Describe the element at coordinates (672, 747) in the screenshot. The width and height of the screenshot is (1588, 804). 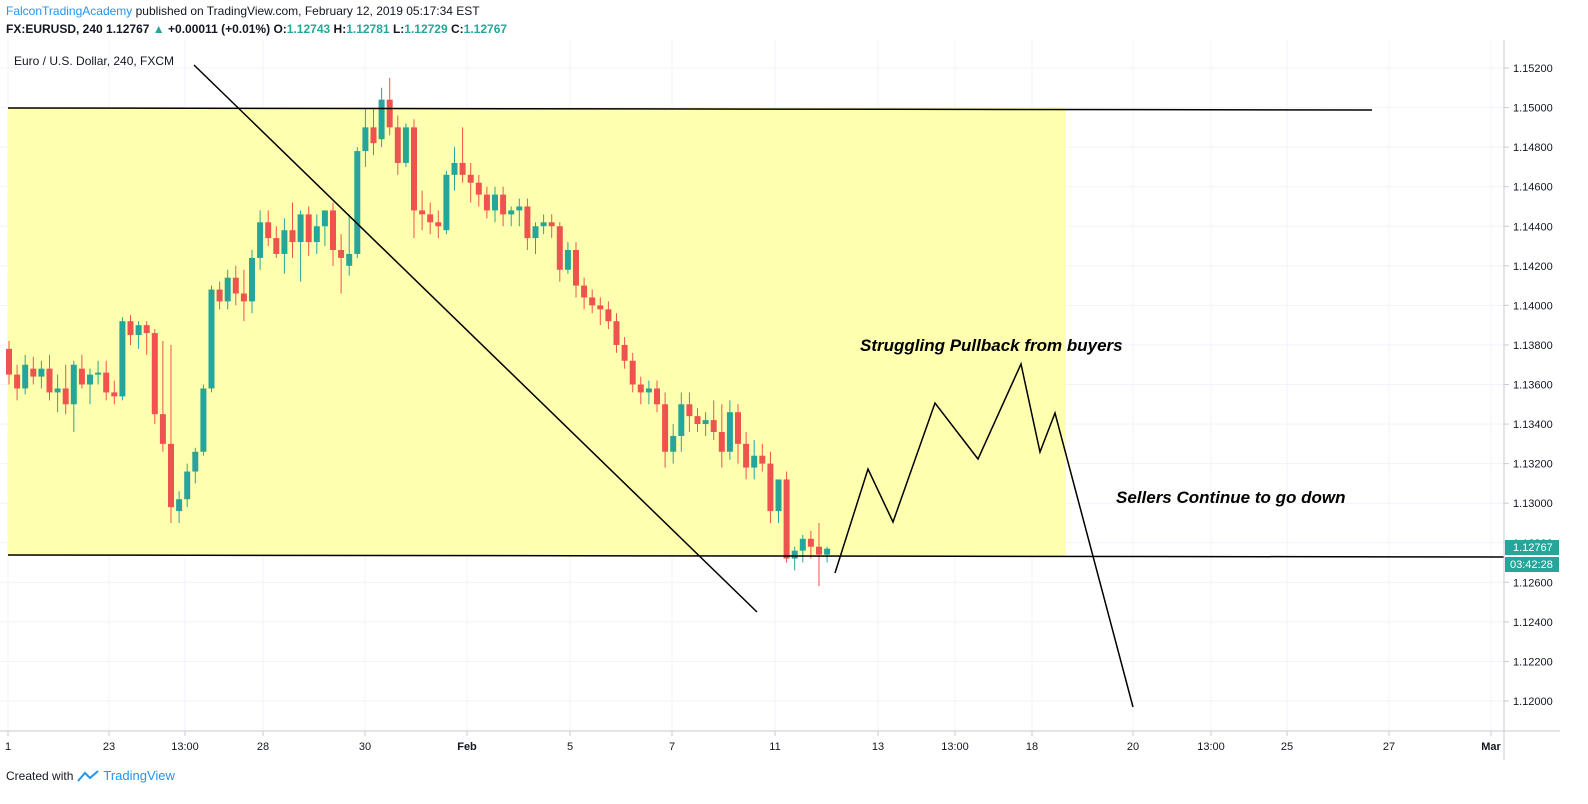
I see `x-tick-label: 7` at that location.